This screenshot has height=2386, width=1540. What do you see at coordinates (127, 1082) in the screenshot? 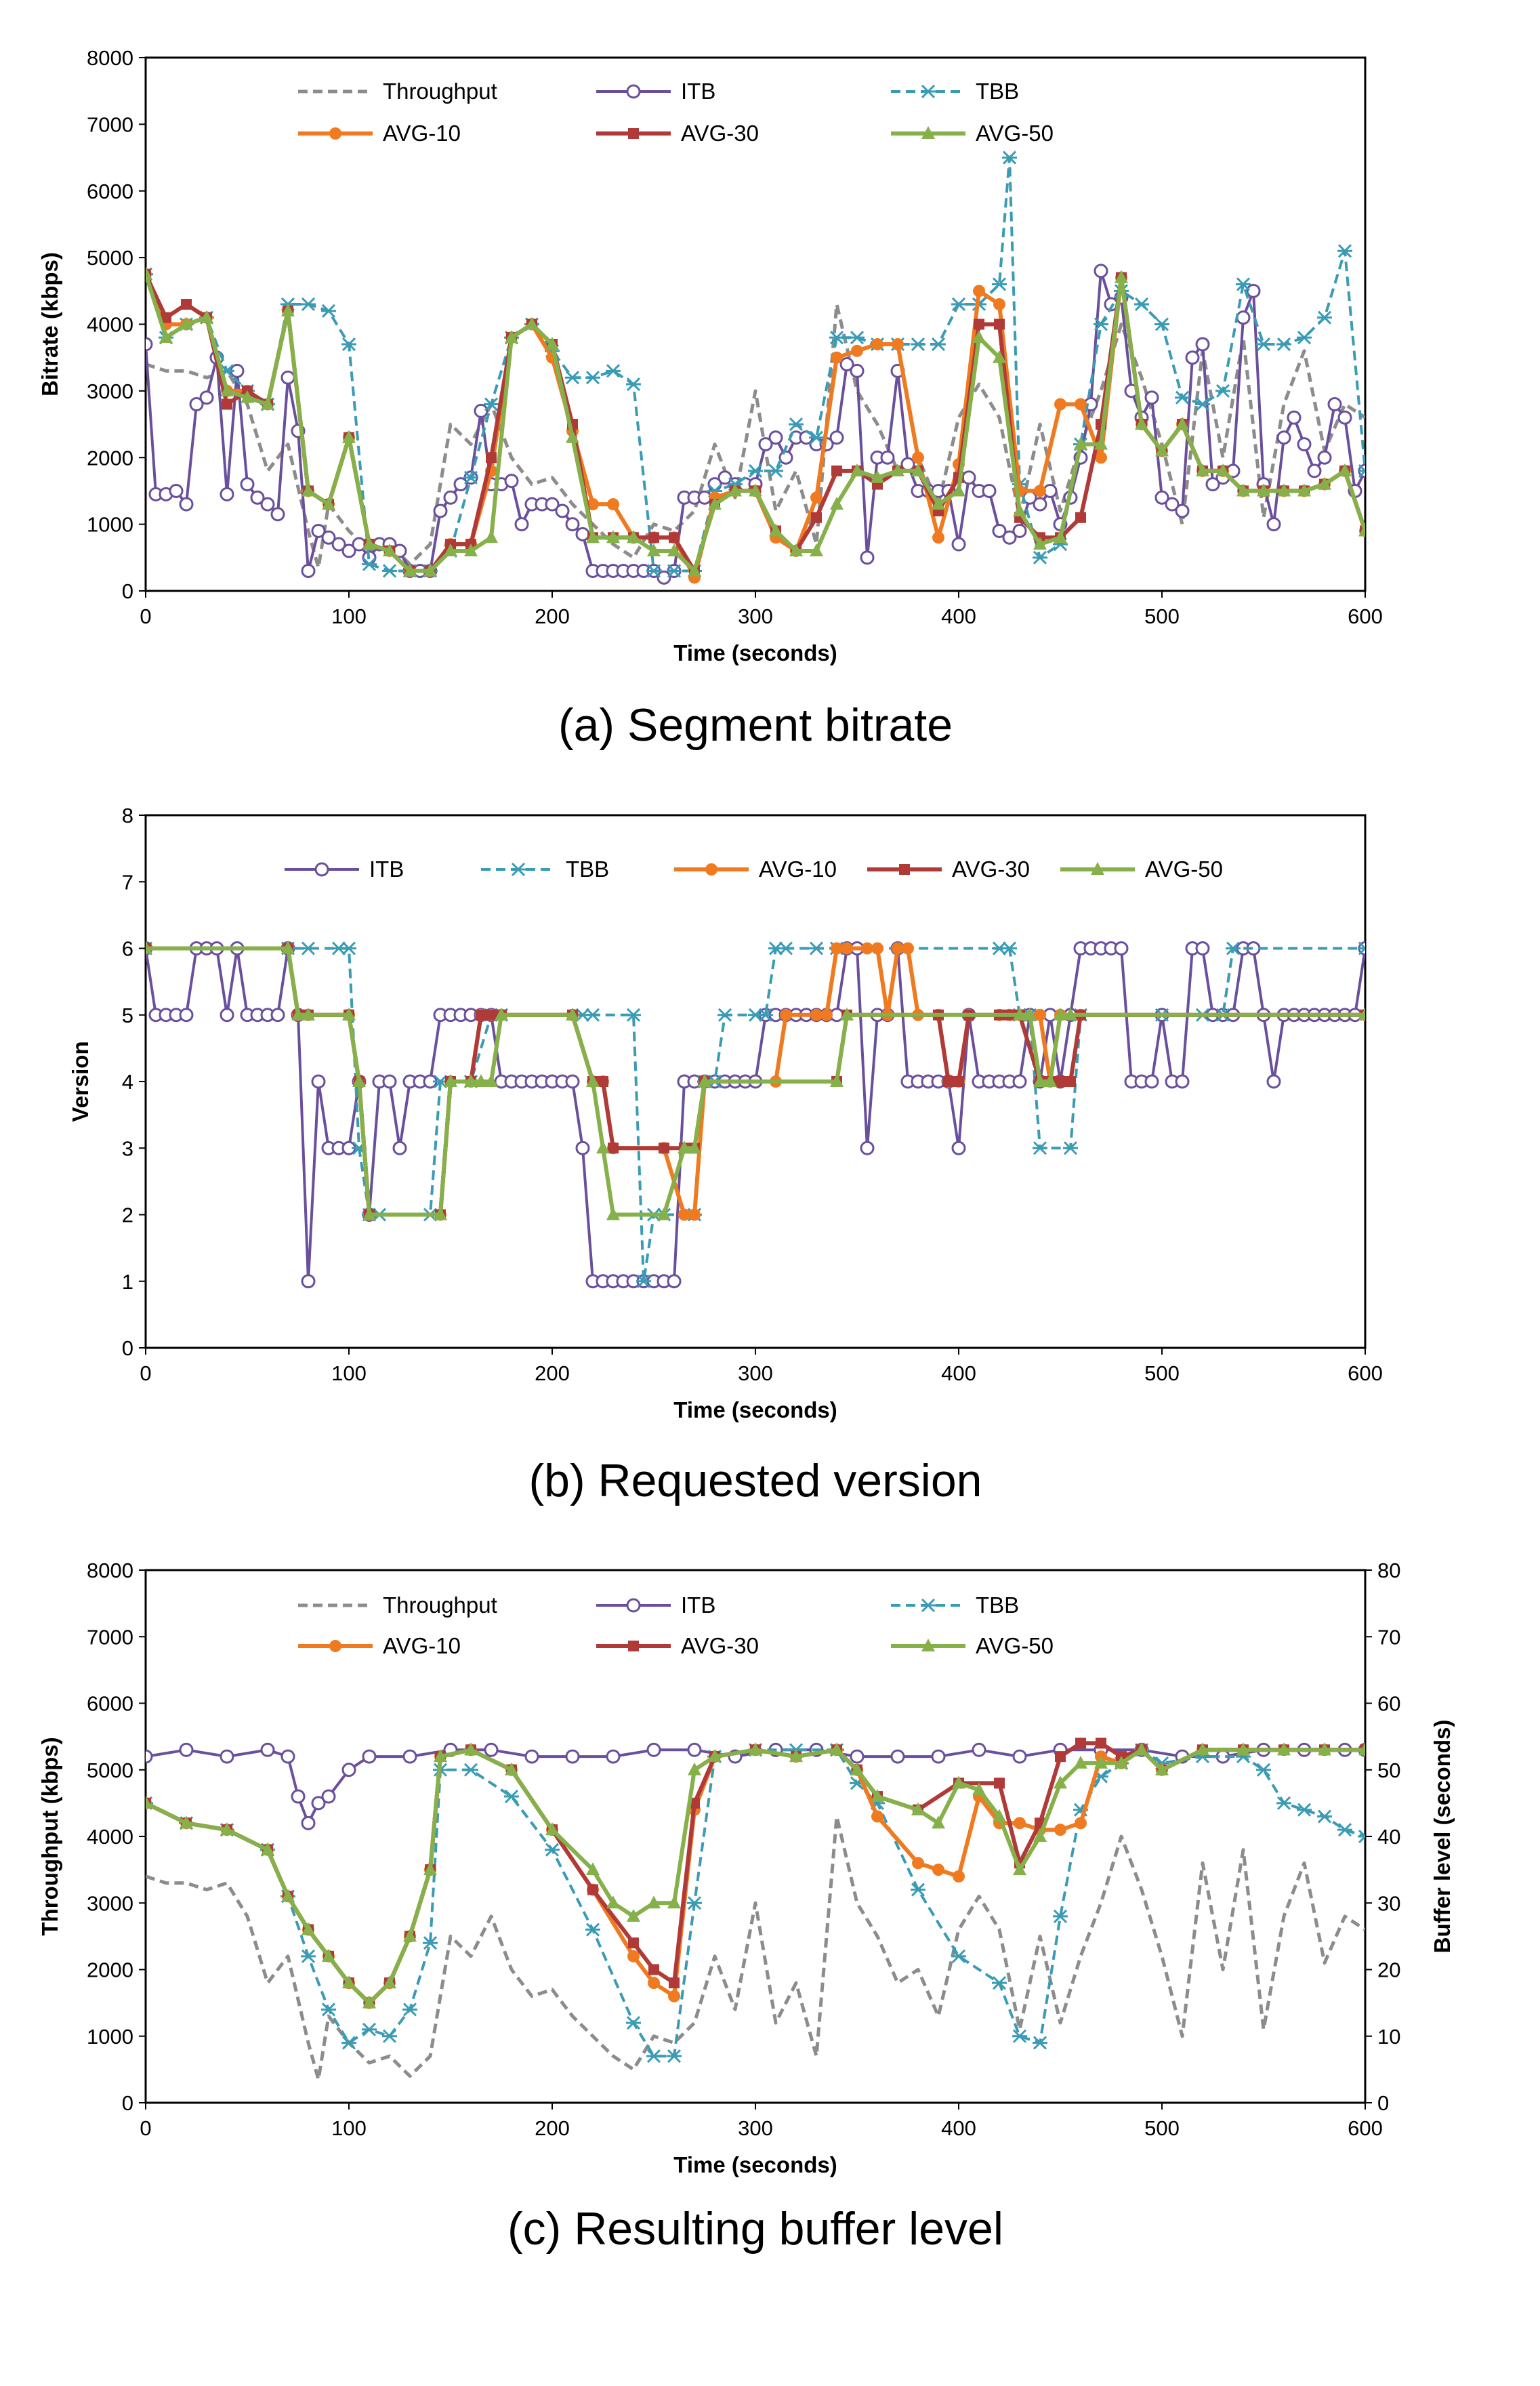
I see `y-tick-label: 4` at bounding box center [127, 1082].